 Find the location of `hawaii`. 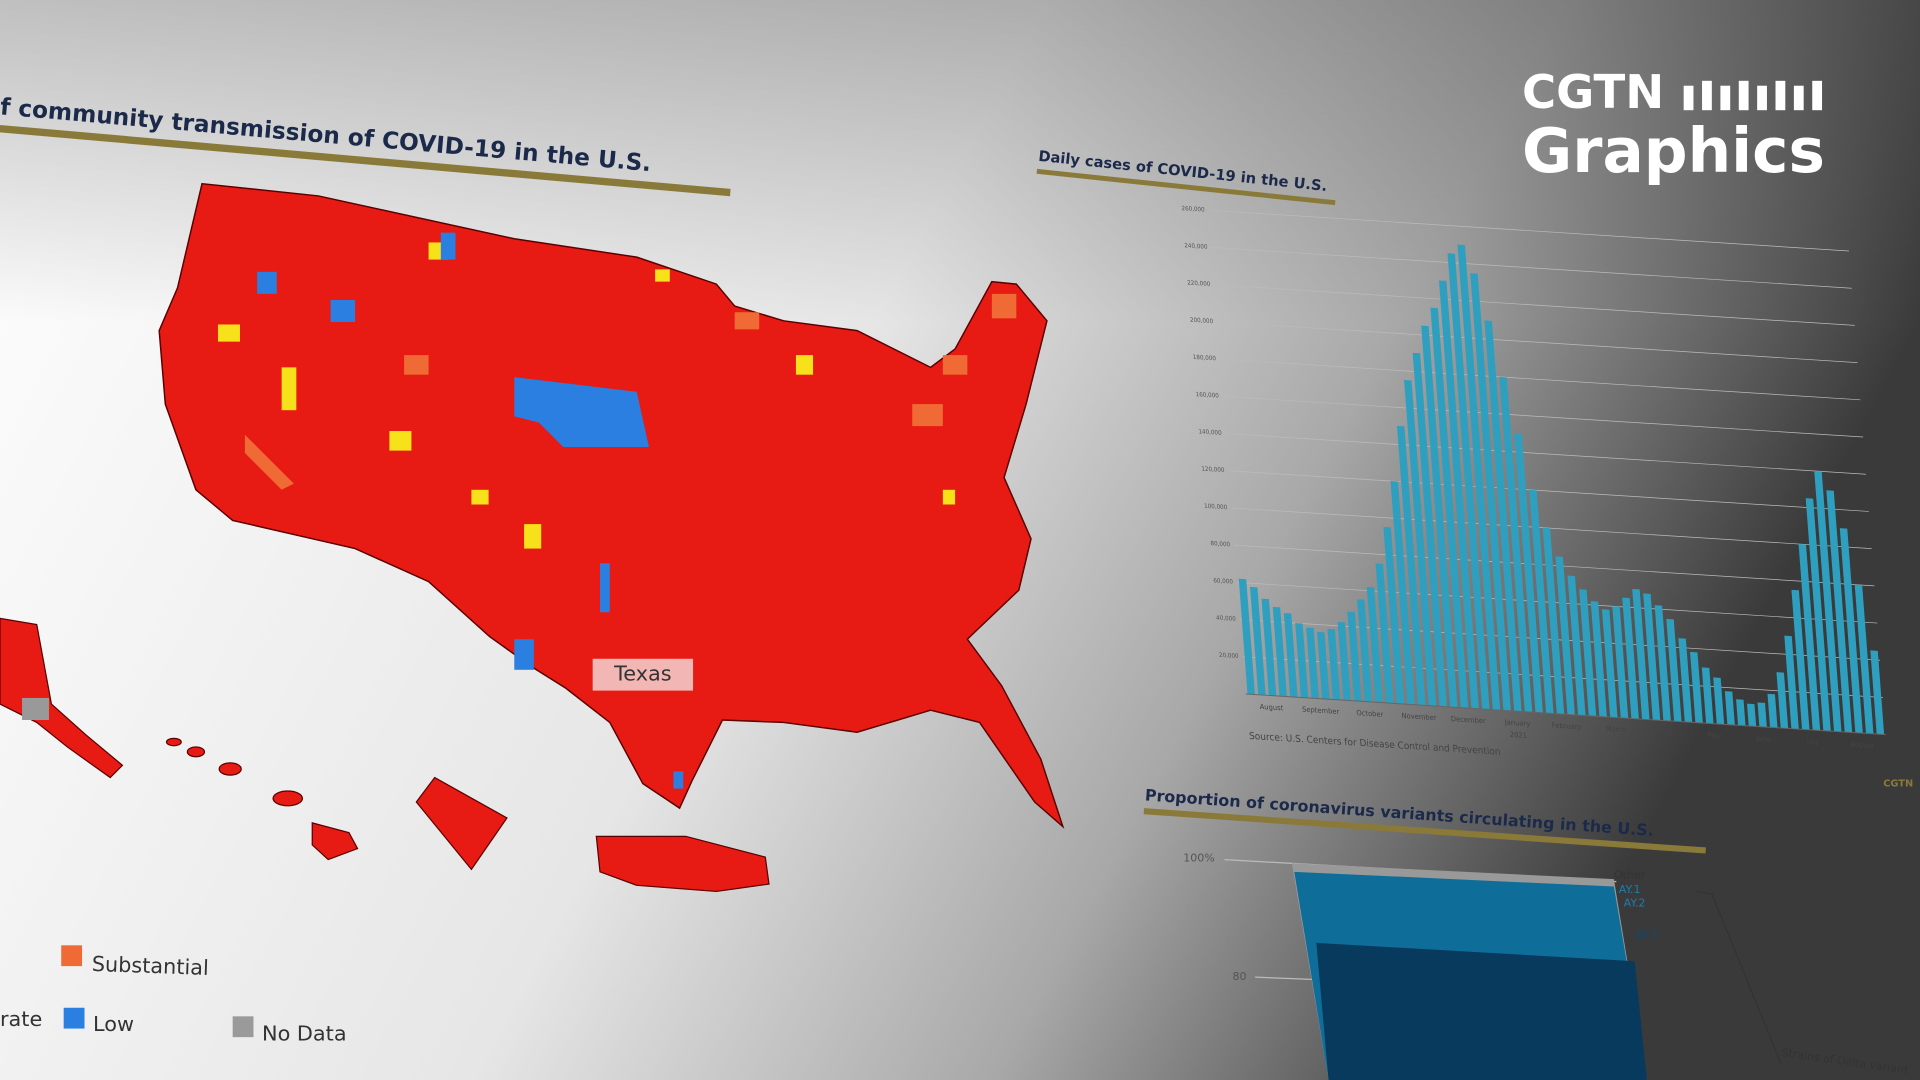

hawaii is located at coordinates (262, 799).